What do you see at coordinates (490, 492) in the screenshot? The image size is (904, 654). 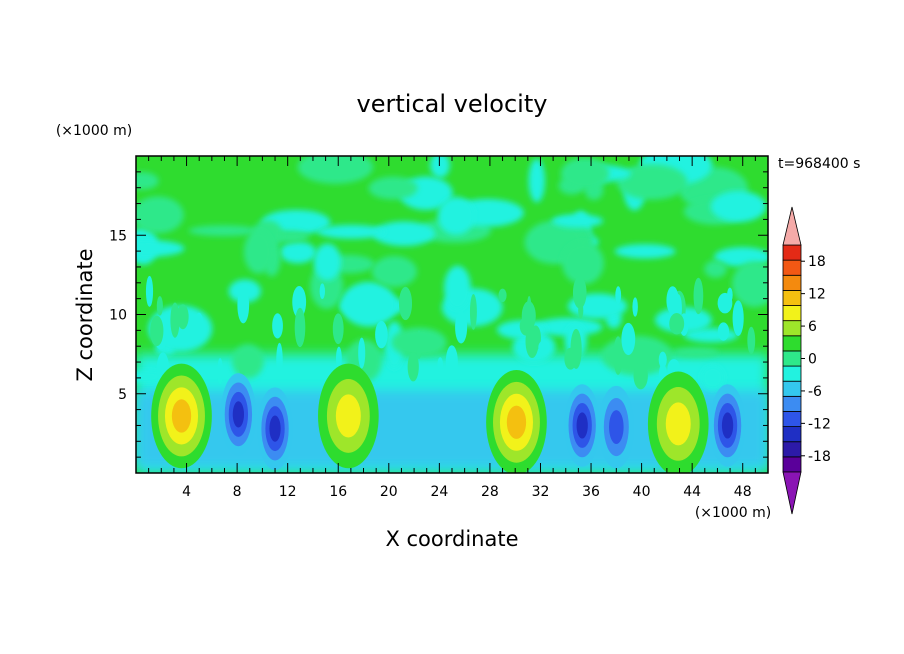 I see `x-tick-label: 28` at bounding box center [490, 492].